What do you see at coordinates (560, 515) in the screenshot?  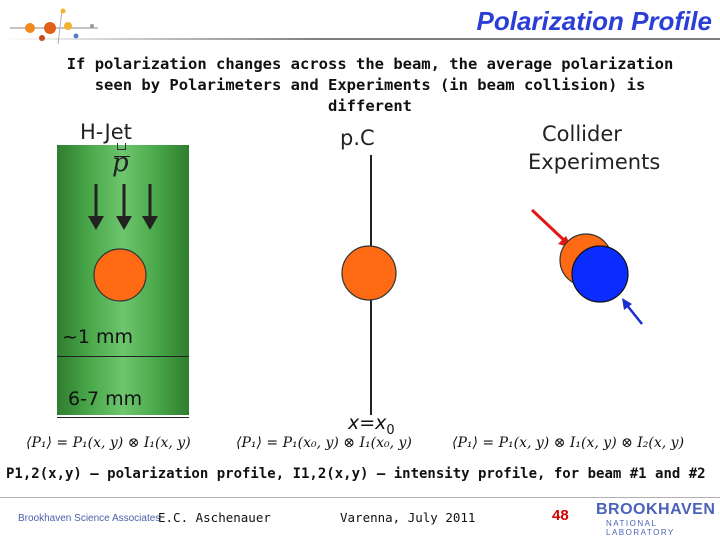 I see `page-number: 48` at bounding box center [560, 515].